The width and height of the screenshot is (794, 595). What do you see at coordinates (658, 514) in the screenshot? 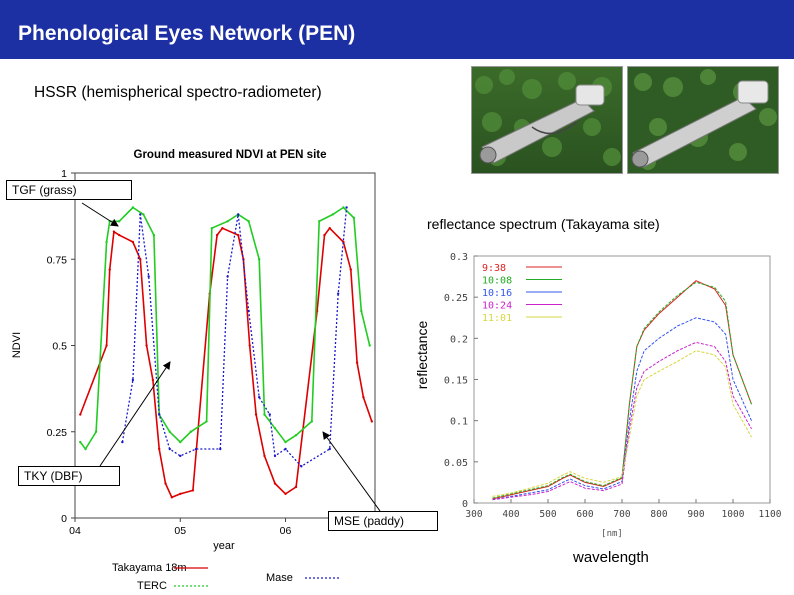
I see `spectrum-x-tick-label: 800` at bounding box center [658, 514].